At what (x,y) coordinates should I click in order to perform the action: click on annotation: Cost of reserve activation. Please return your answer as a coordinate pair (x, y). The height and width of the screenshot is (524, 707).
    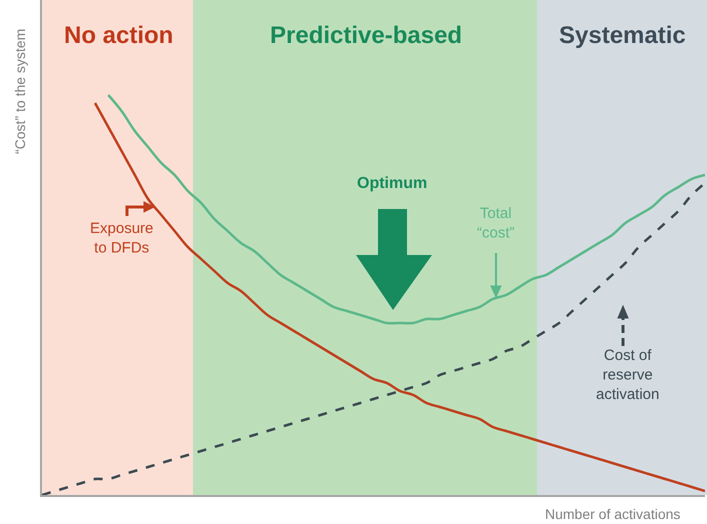
    Looking at the image, I should click on (628, 375).